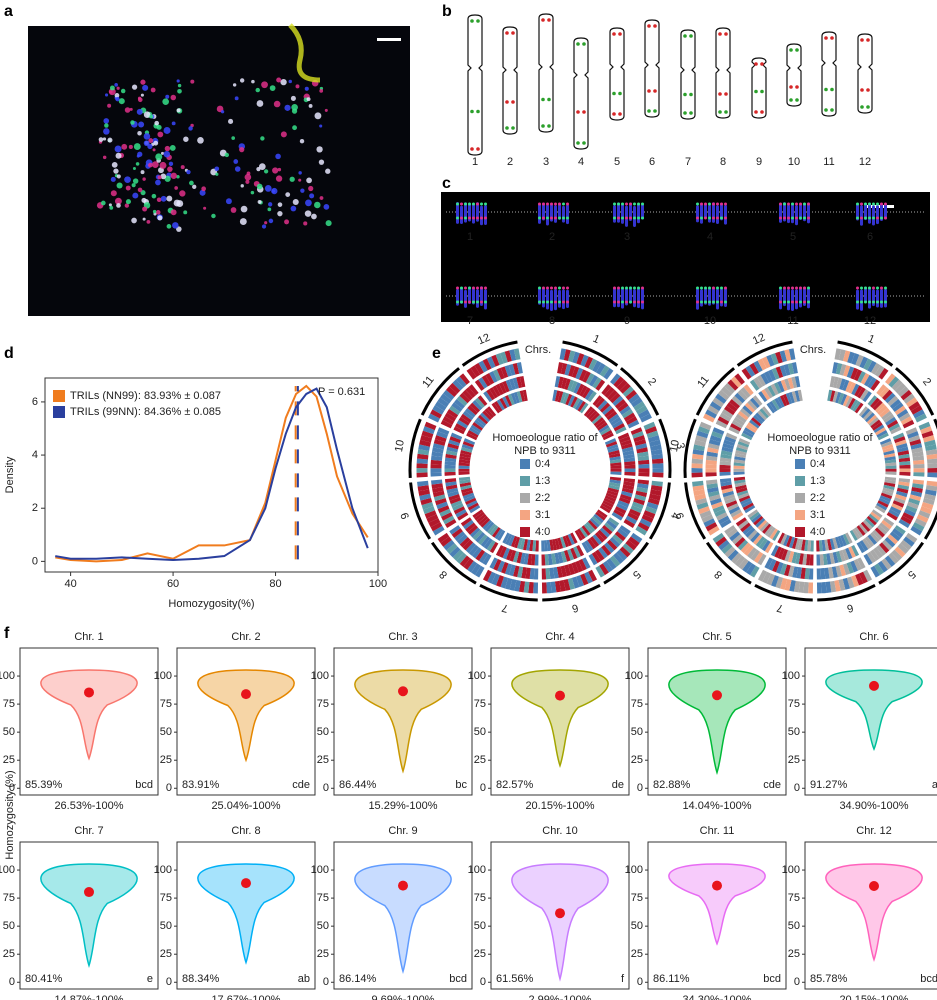 The width and height of the screenshot is (937, 1000). What do you see at coordinates (542, 481) in the screenshot?
I see `legend-label: 1:3` at bounding box center [542, 481].